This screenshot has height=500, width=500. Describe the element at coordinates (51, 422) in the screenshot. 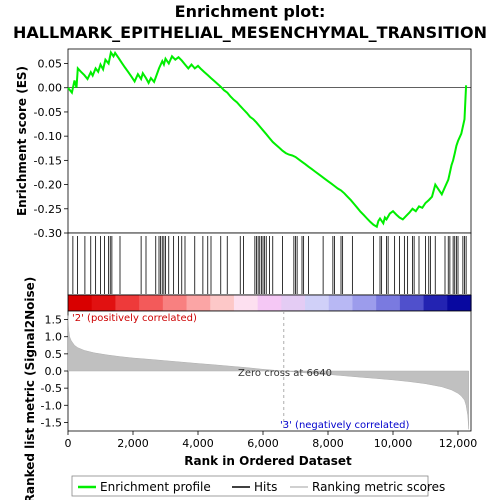

I see `metric-y-tick-label: -1.5` at that location.